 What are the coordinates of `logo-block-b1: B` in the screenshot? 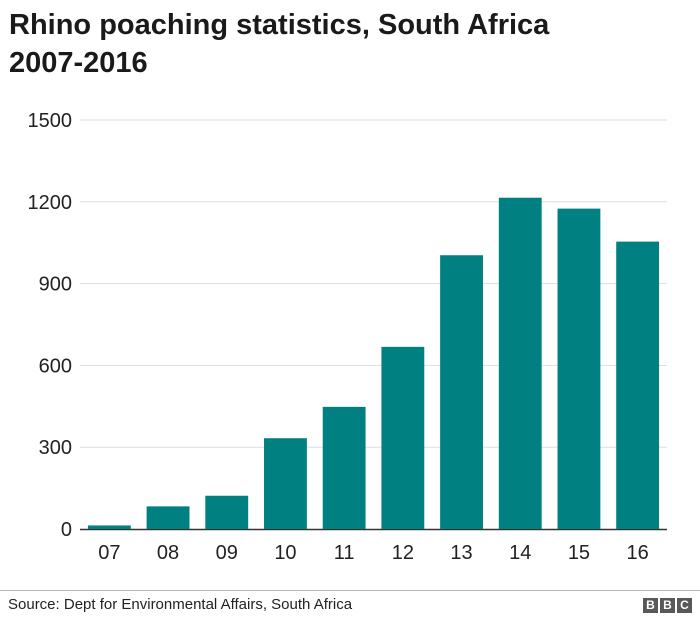 It's located at (650, 605).